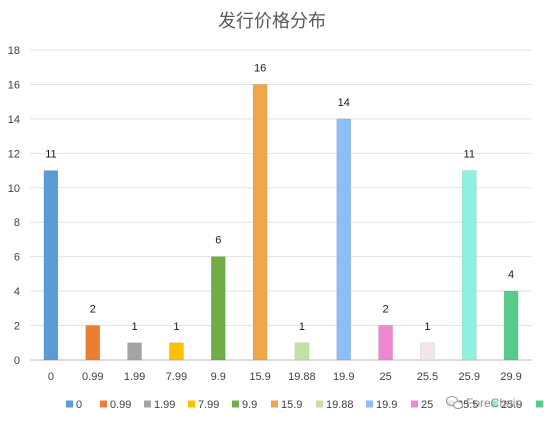 This screenshot has height=424, width=544. What do you see at coordinates (14, 85) in the screenshot?
I see `y-tick-label: 16` at bounding box center [14, 85].